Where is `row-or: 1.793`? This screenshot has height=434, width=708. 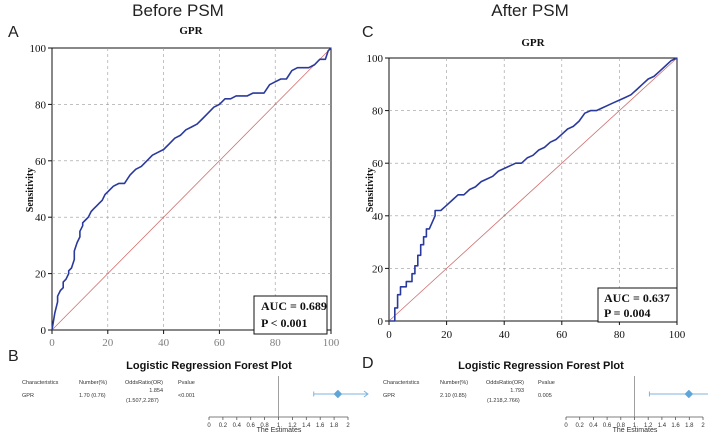
row-or: 1.793 is located at coordinates (517, 391).